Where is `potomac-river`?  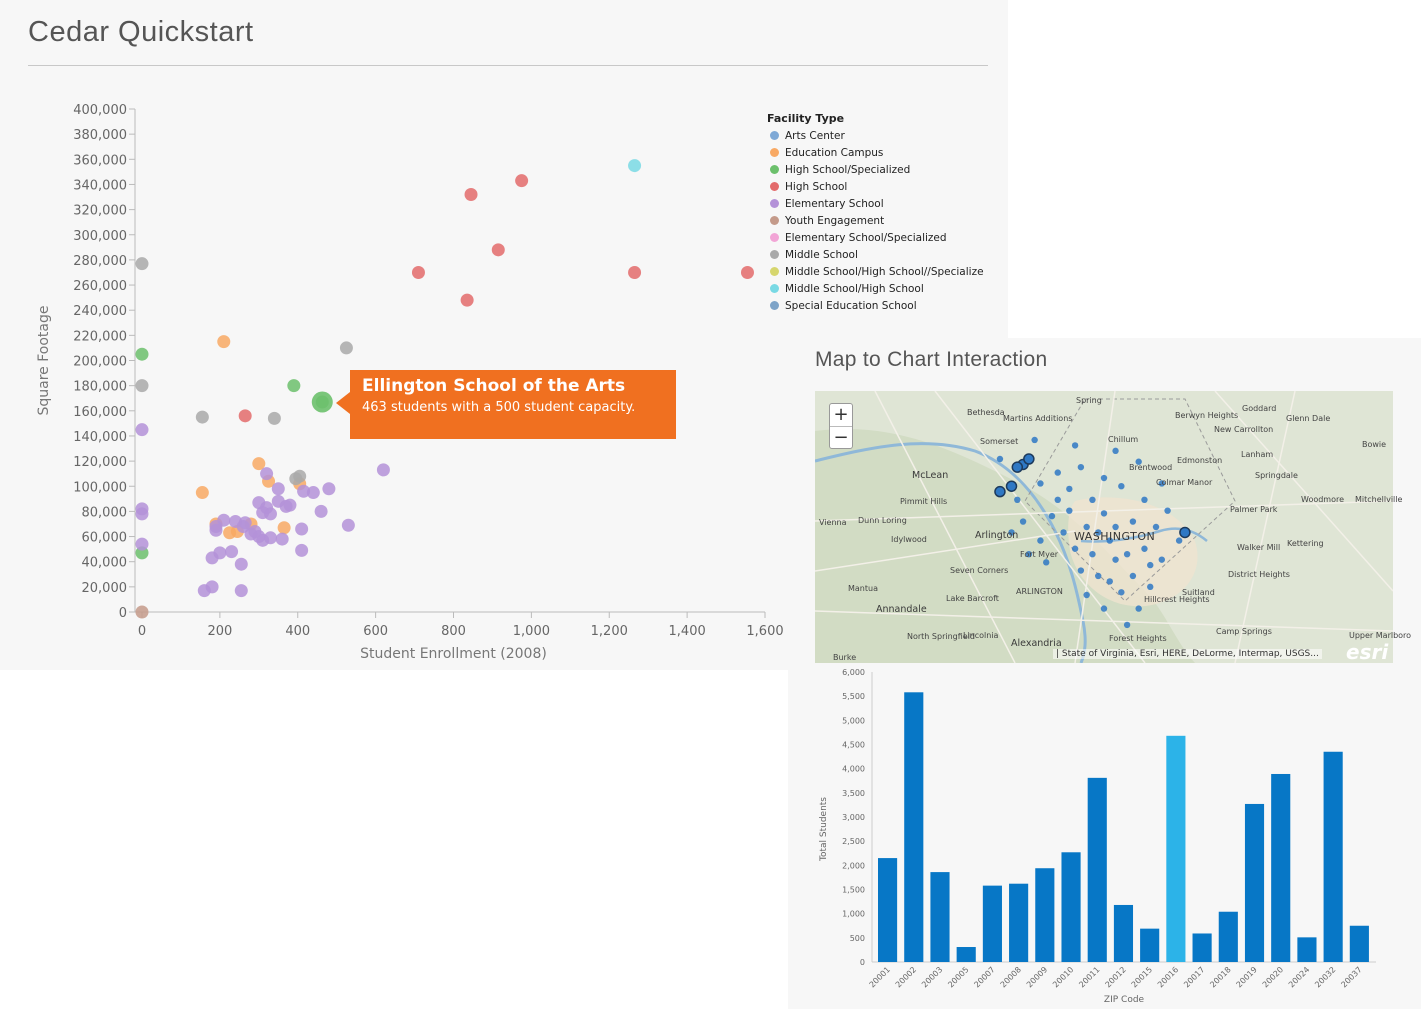
potomac-river is located at coordinates (951, 552).